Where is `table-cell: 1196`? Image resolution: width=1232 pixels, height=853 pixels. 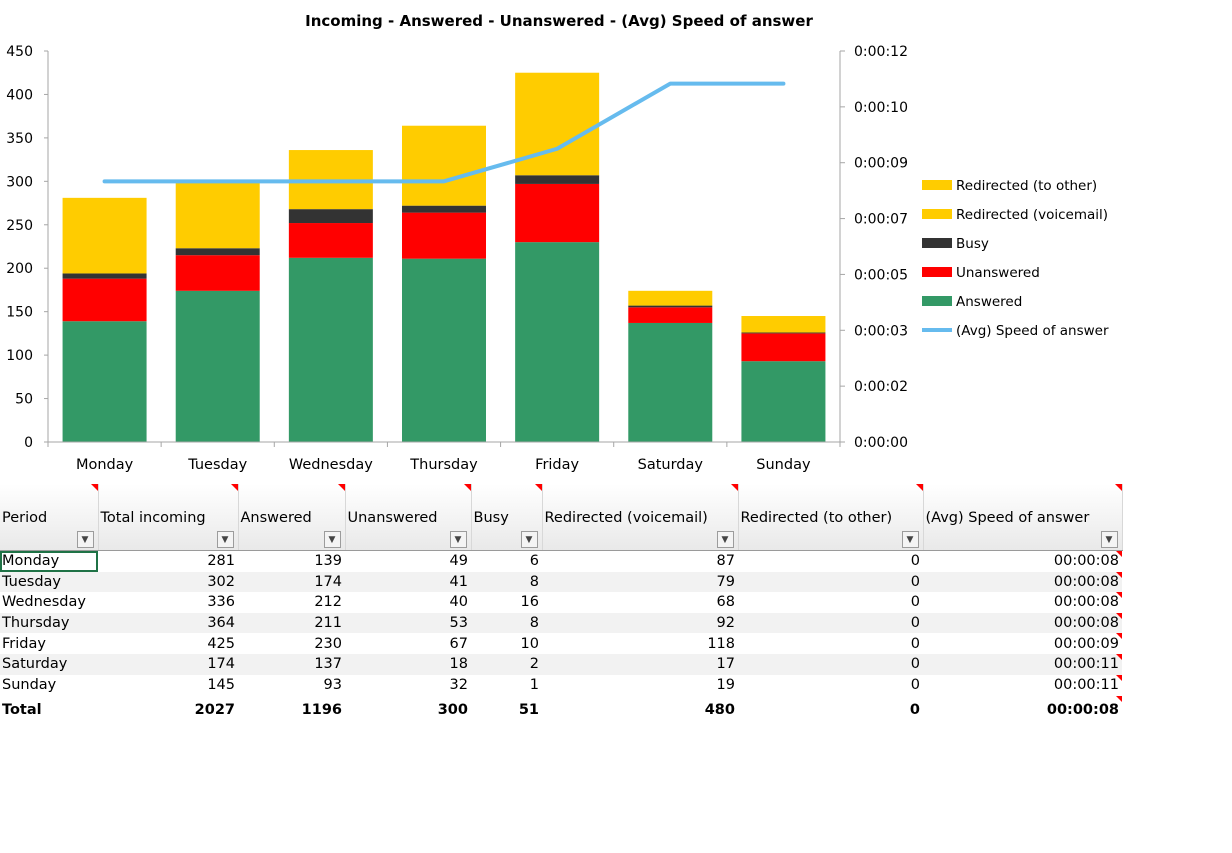 table-cell: 1196 is located at coordinates (291, 710).